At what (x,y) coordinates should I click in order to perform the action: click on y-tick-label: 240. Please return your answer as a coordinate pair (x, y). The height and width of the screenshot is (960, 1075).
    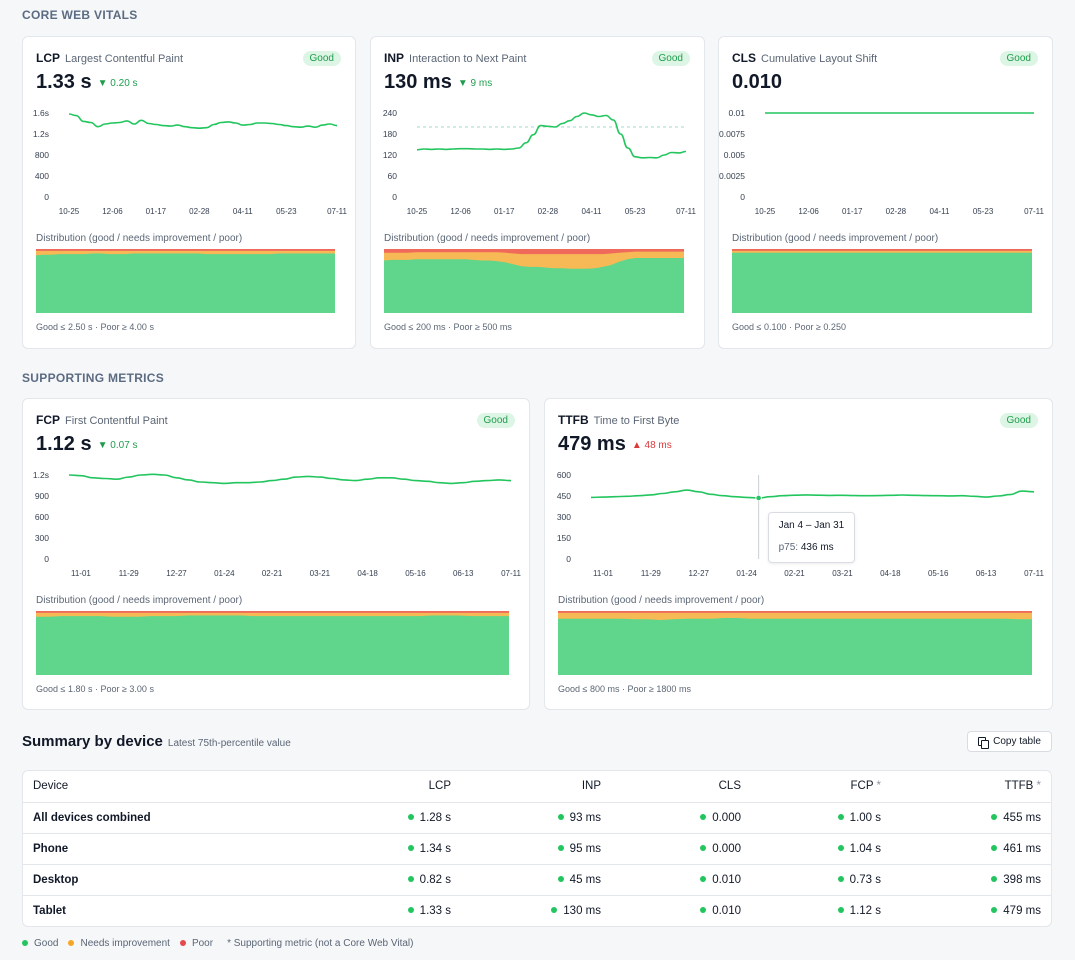
    Looking at the image, I should click on (390, 113).